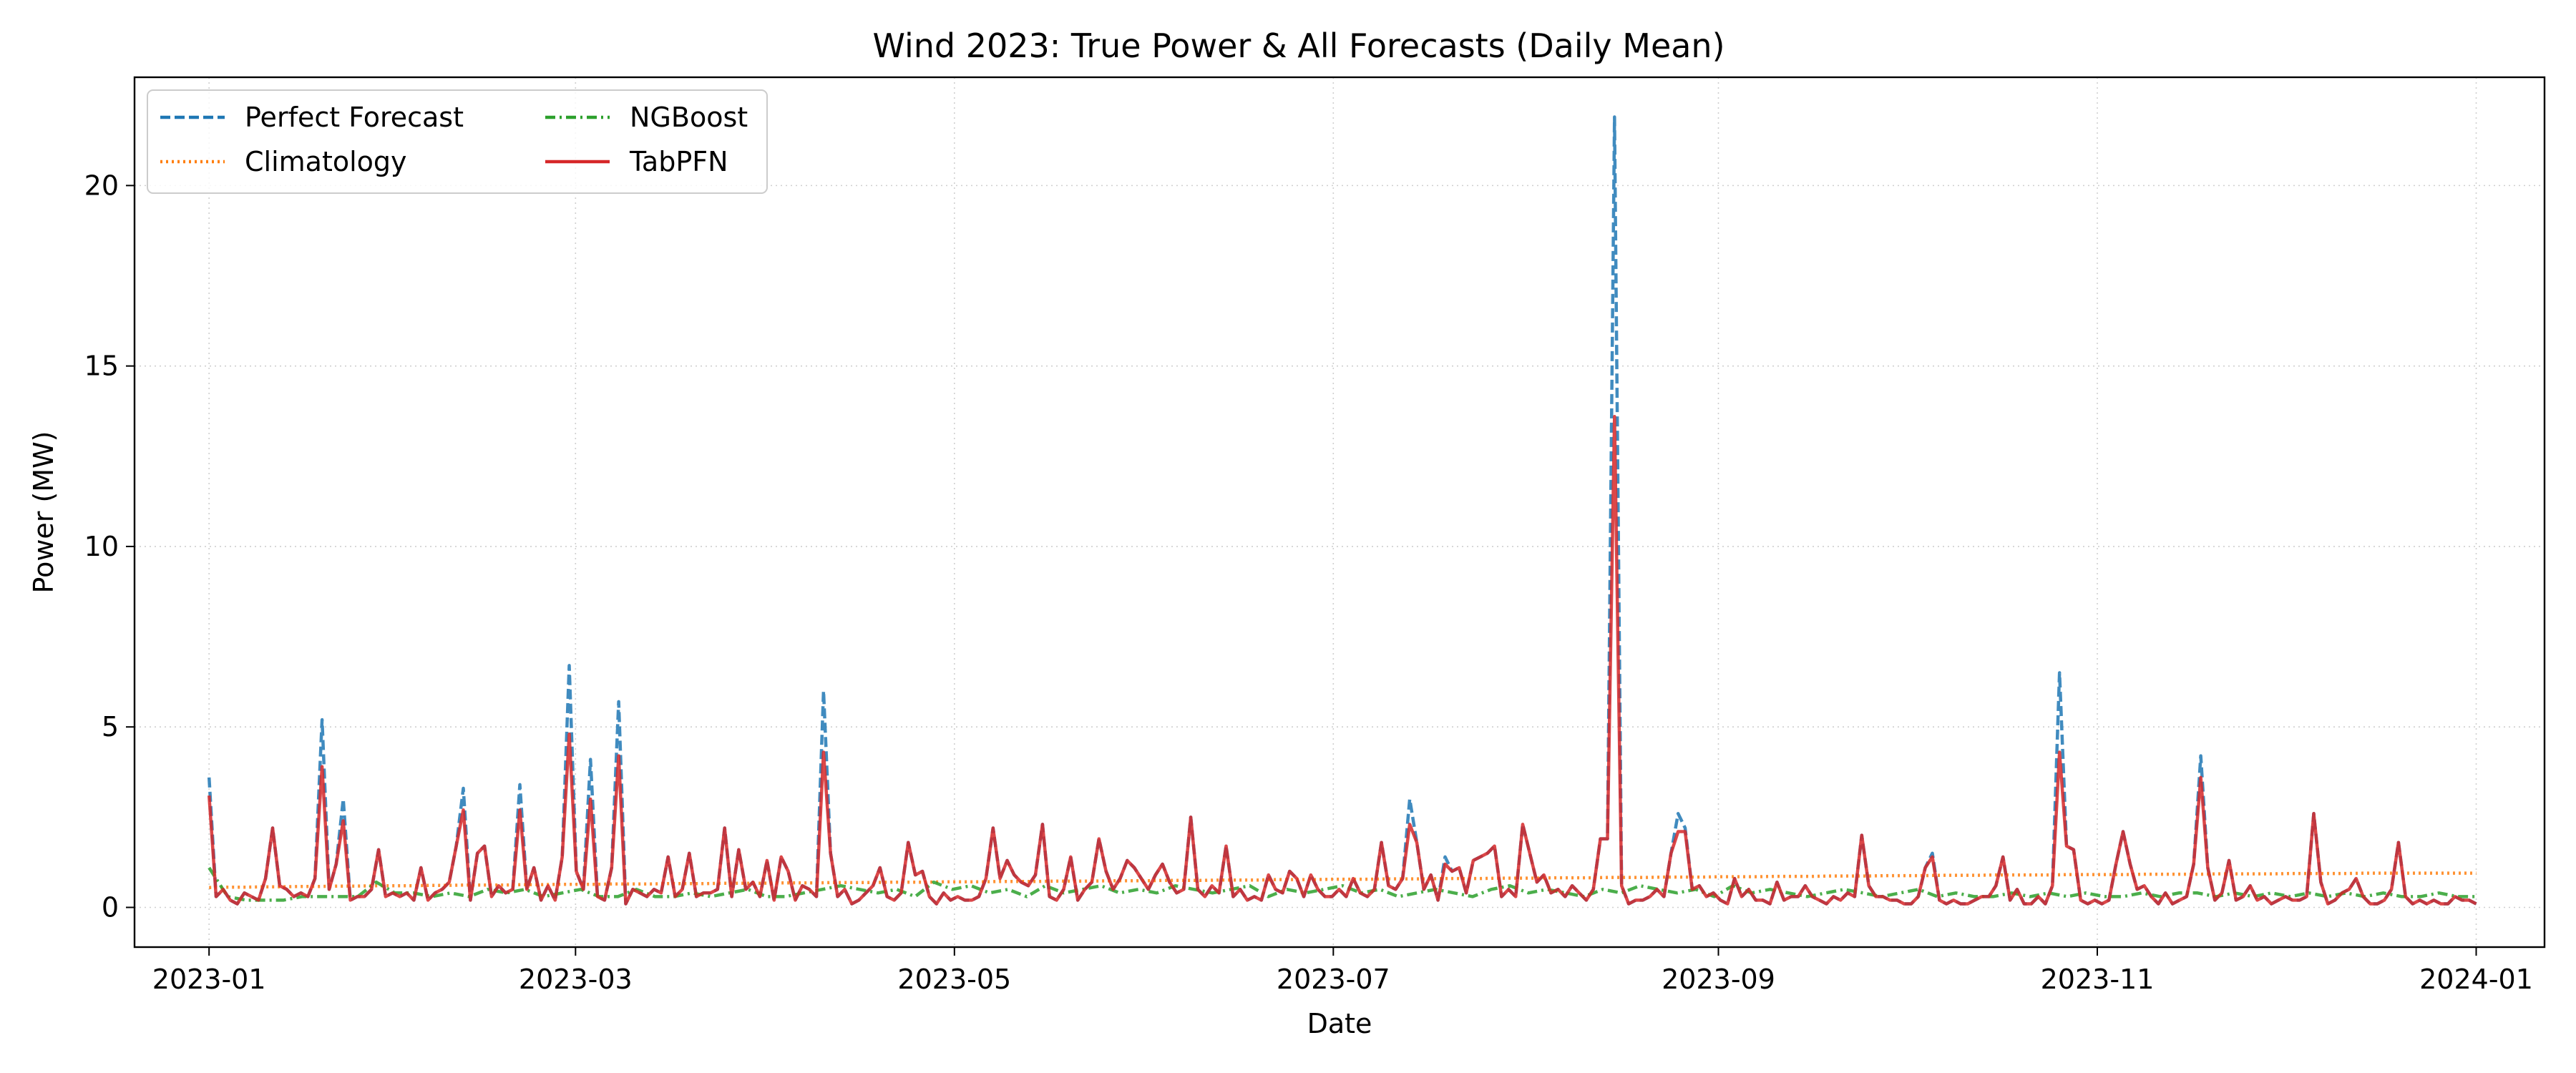 The height and width of the screenshot is (1073, 2576). I want to click on x-tick-label: 2023-05, so click(954, 979).